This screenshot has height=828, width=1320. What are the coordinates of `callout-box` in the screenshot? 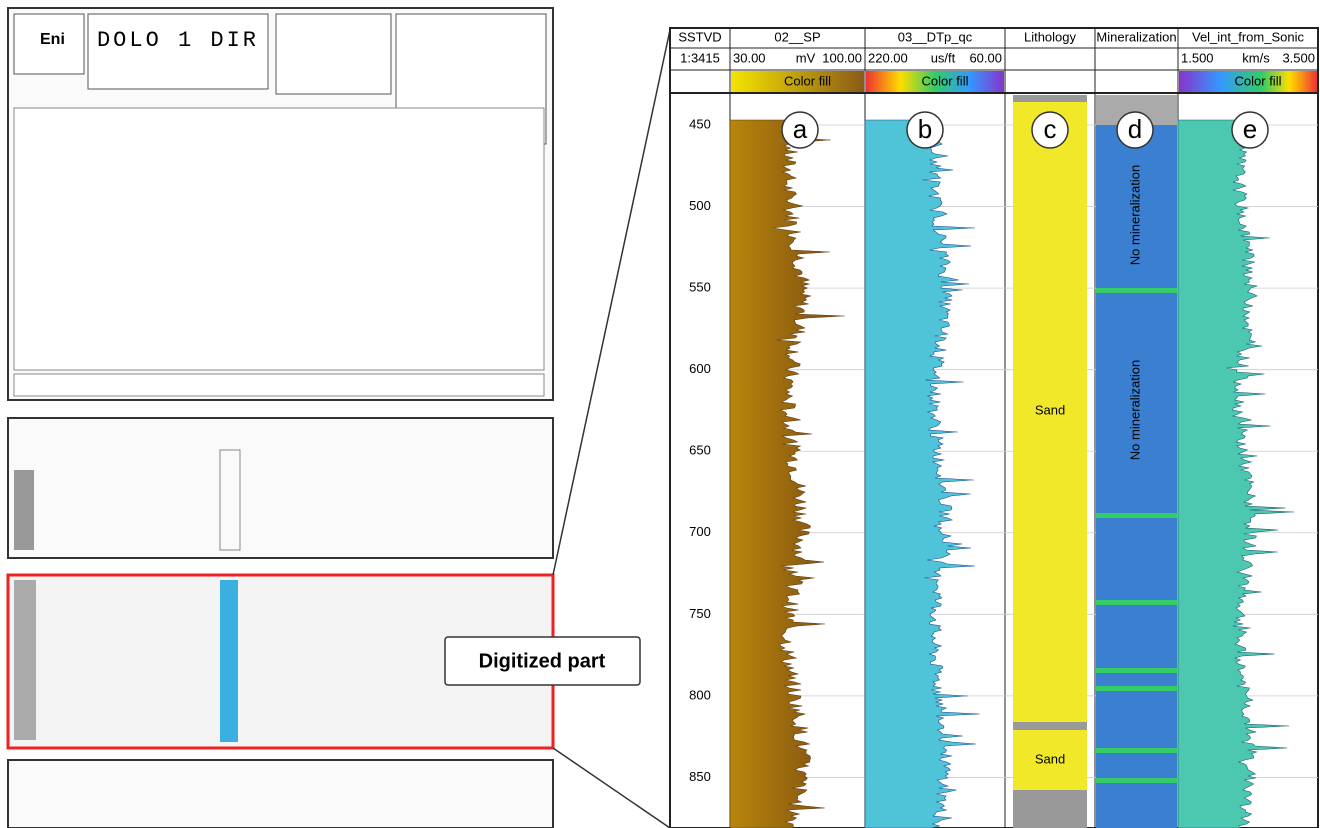 It's located at (542, 661).